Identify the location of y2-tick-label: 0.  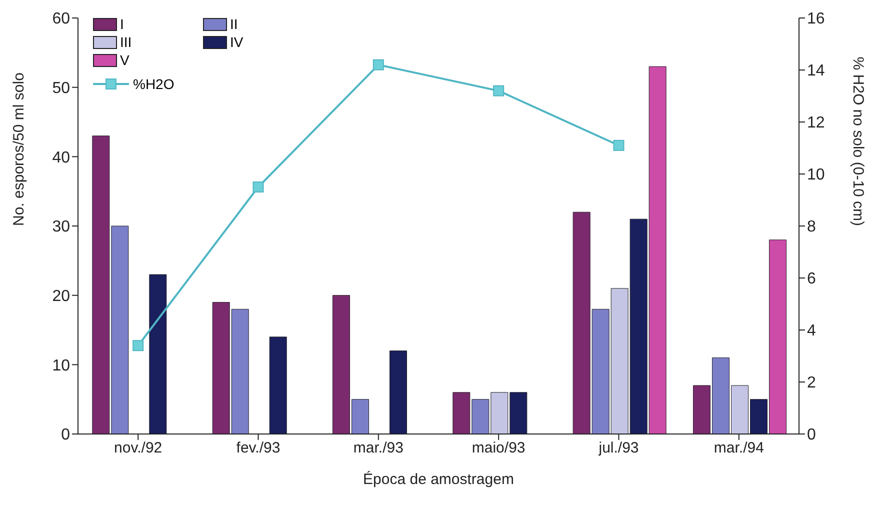
(811, 435).